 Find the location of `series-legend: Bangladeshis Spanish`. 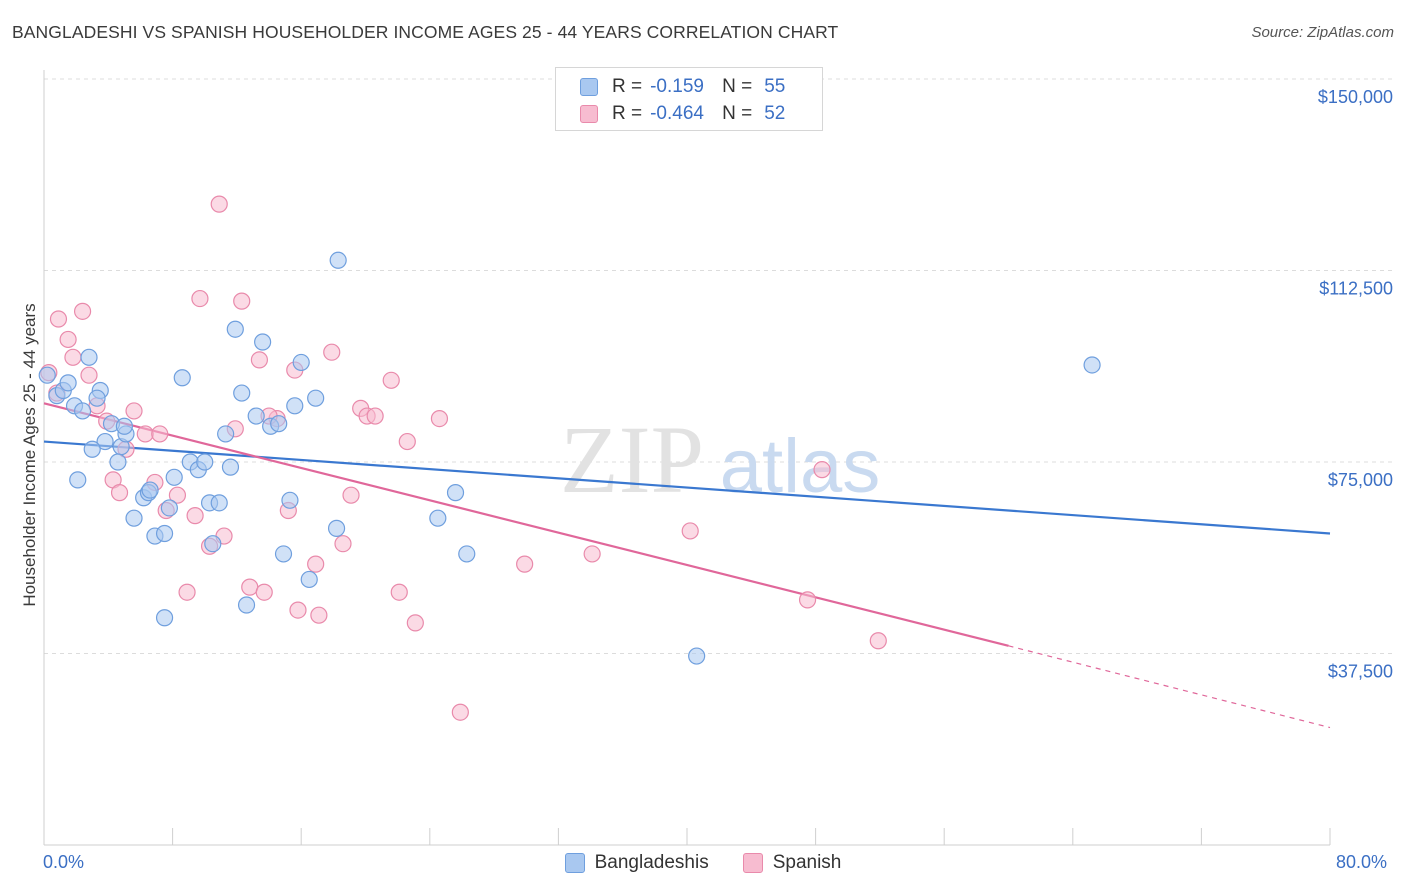

series-legend: Bangladeshis Spanish is located at coordinates (703, 863).